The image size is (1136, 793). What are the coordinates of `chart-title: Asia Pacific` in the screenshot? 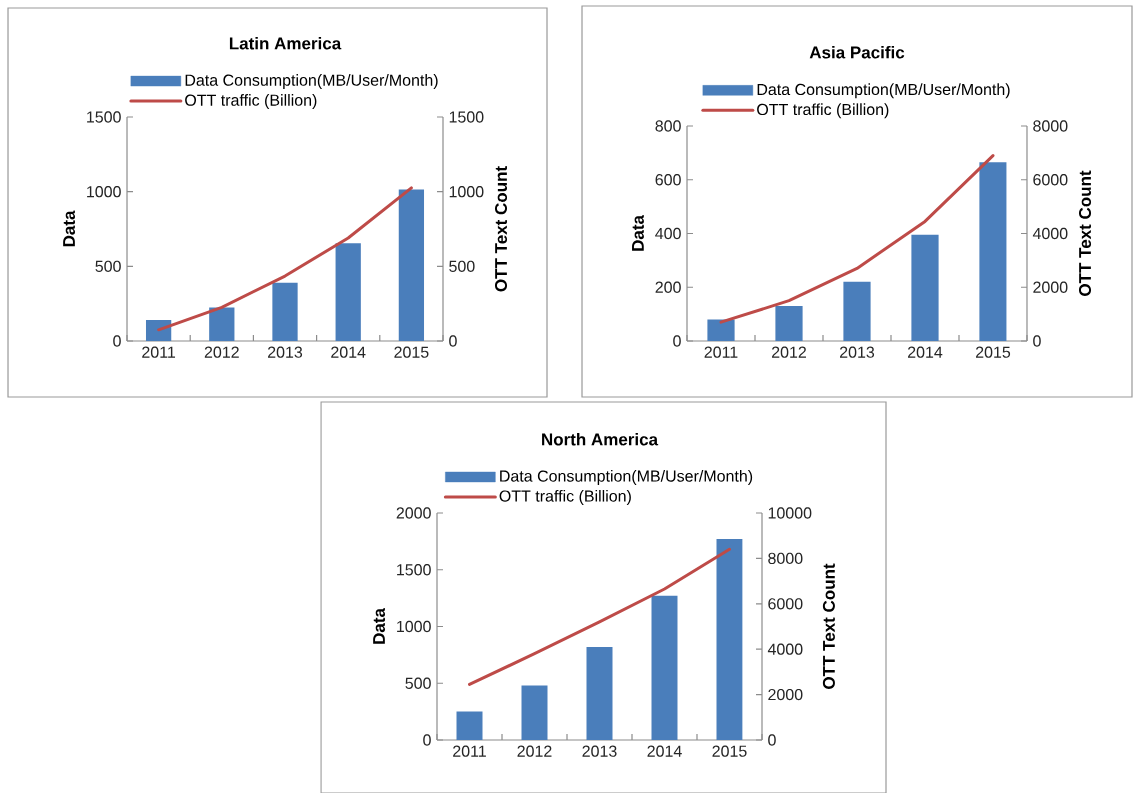 It's located at (857, 52).